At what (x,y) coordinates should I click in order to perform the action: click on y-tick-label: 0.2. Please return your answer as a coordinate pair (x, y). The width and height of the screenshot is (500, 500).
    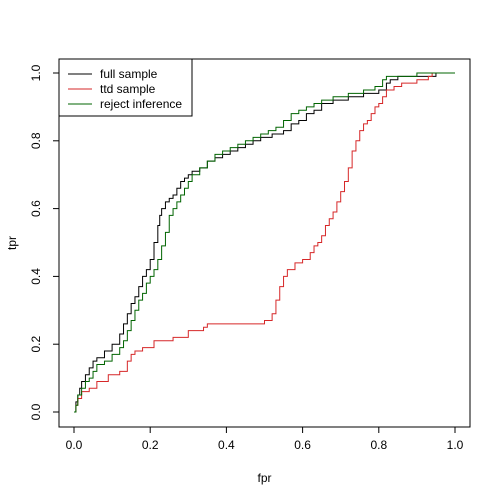
    Looking at the image, I should click on (36, 344).